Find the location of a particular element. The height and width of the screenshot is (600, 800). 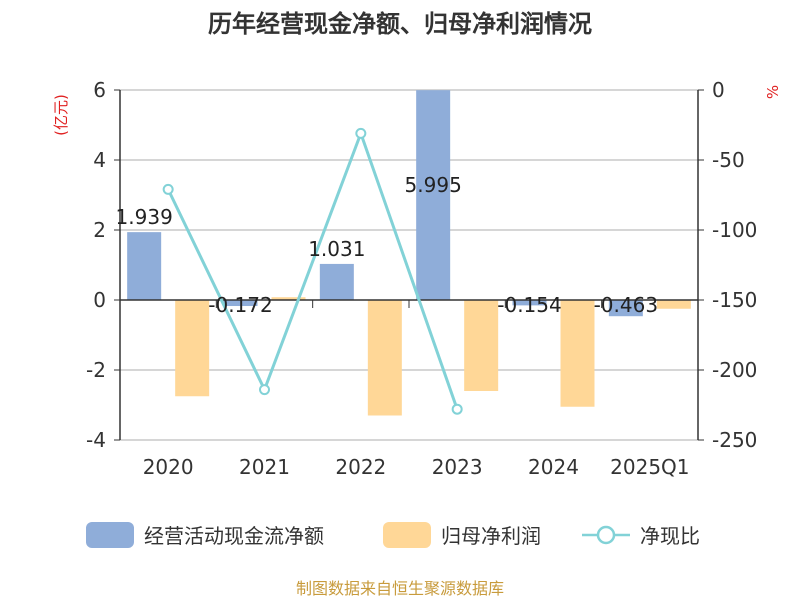

right-tick-label: -250 is located at coordinates (734, 440).